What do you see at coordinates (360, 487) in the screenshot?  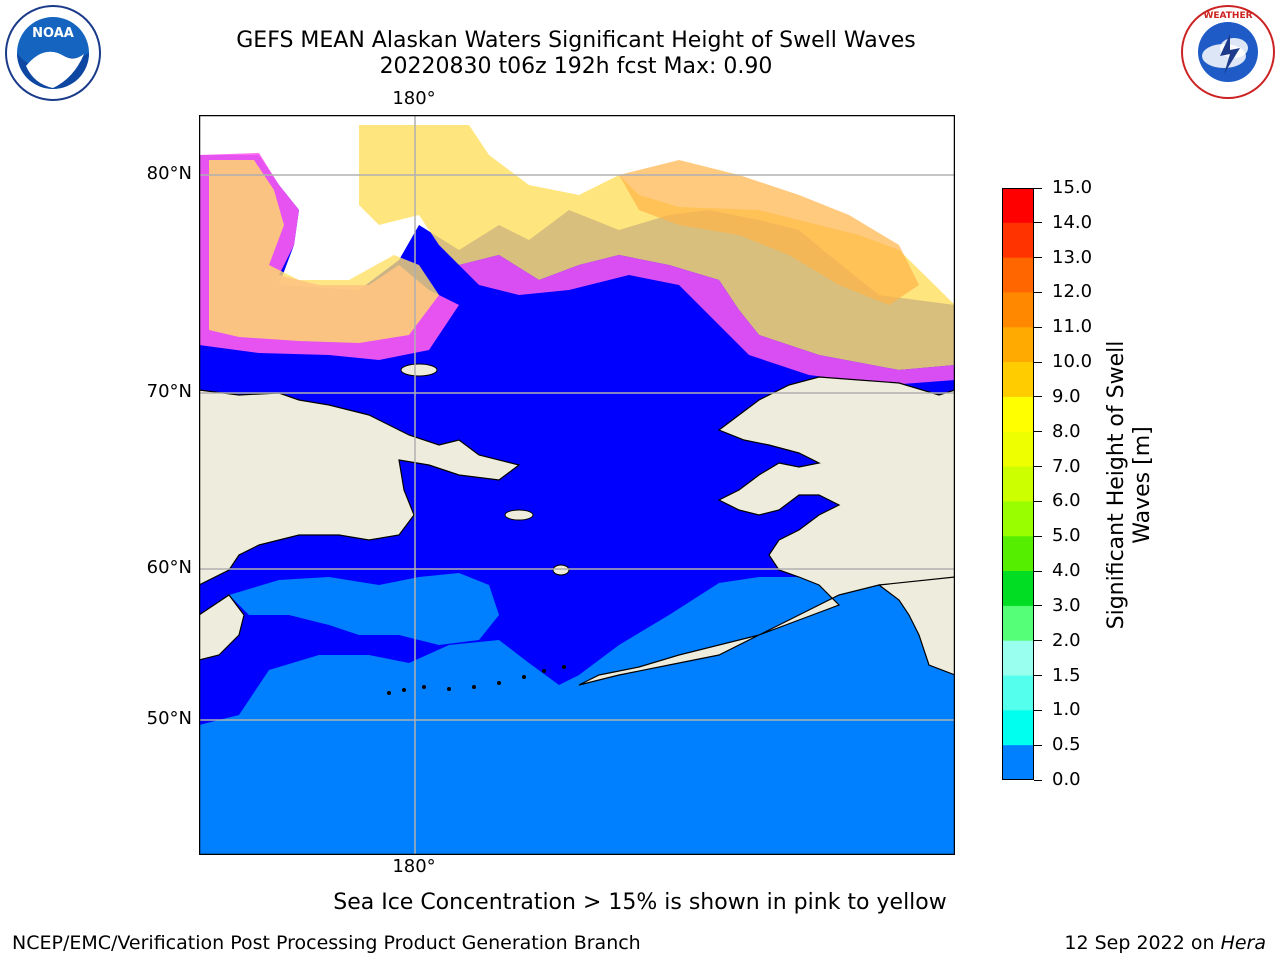 I see `land-russia` at bounding box center [360, 487].